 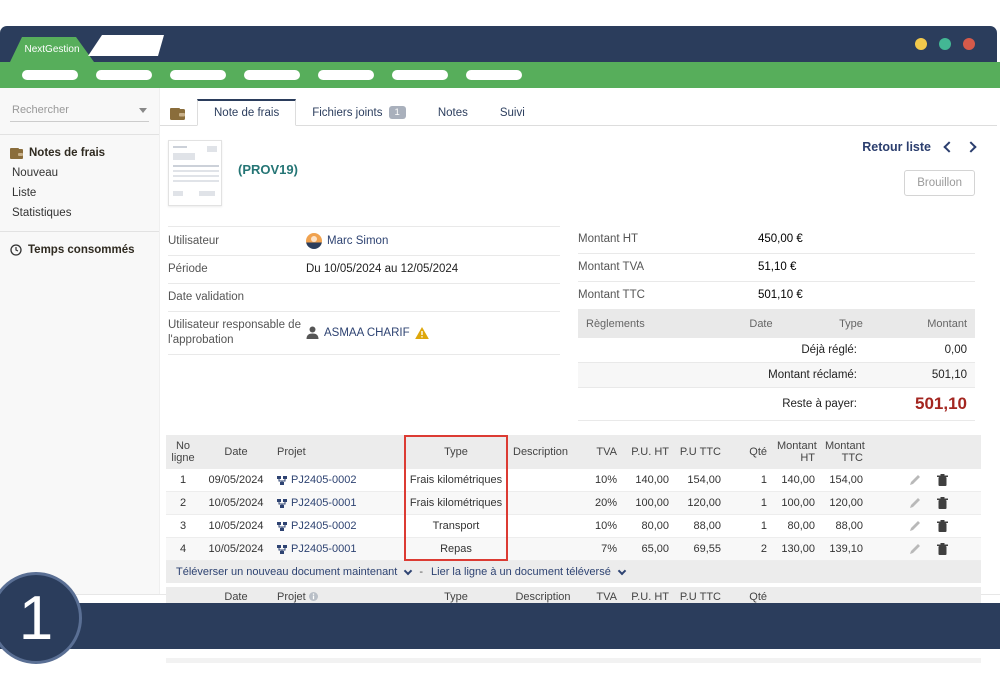 I want to click on form-col-puttc: P.U TTC, so click(x=700, y=597).